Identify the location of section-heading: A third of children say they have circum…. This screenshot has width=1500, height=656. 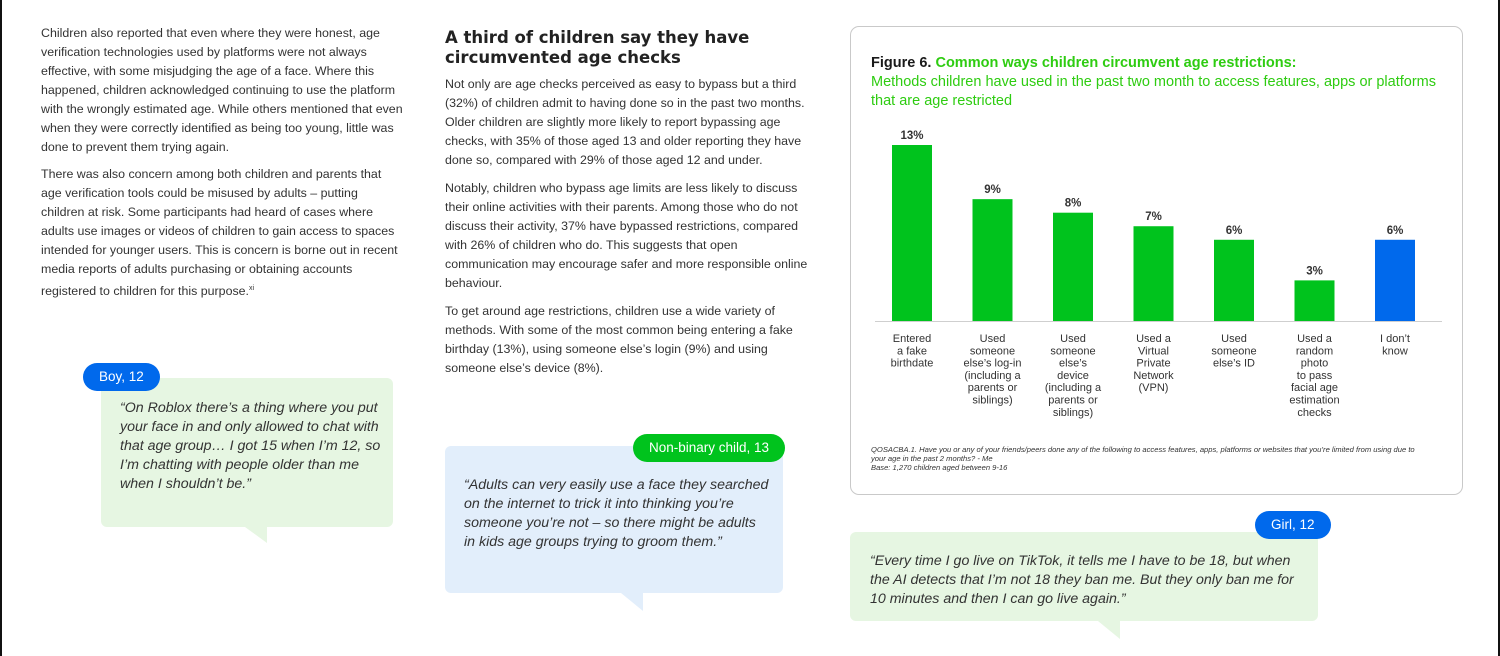
(597, 47).